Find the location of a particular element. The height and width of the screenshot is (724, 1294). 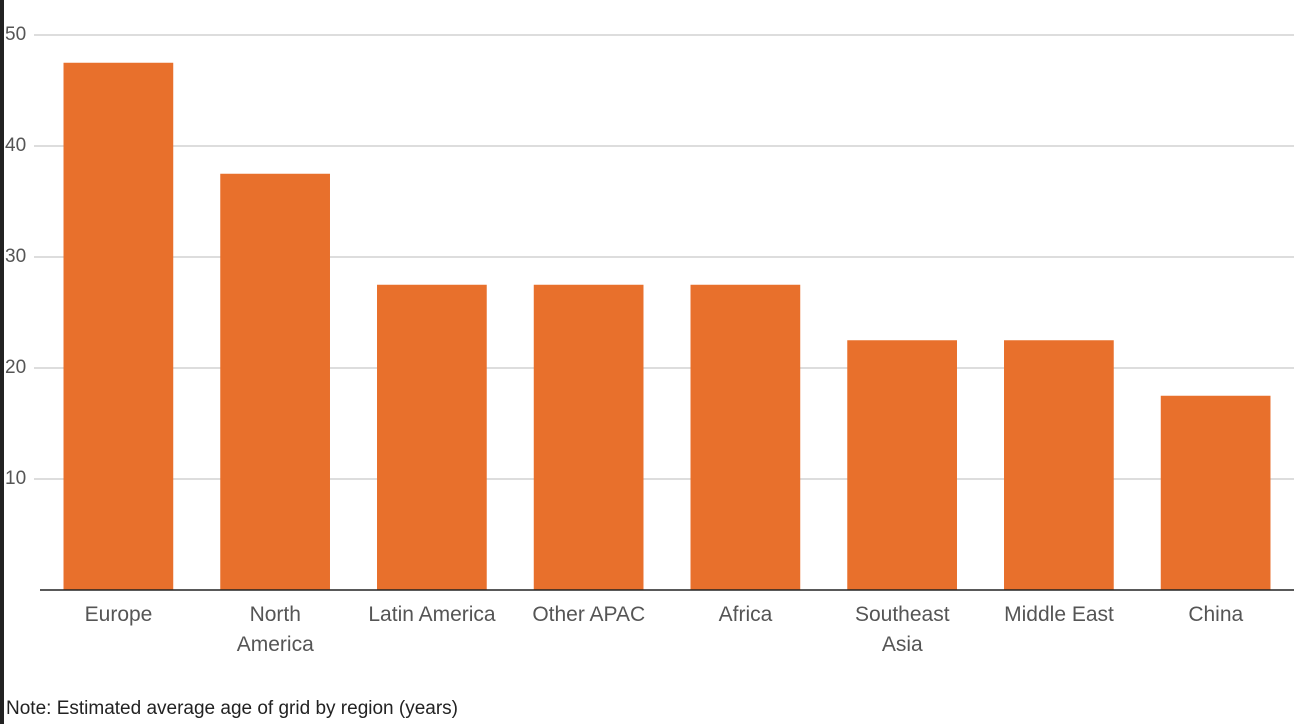

x-tick-label: Southeast Asia is located at coordinates (902, 629).